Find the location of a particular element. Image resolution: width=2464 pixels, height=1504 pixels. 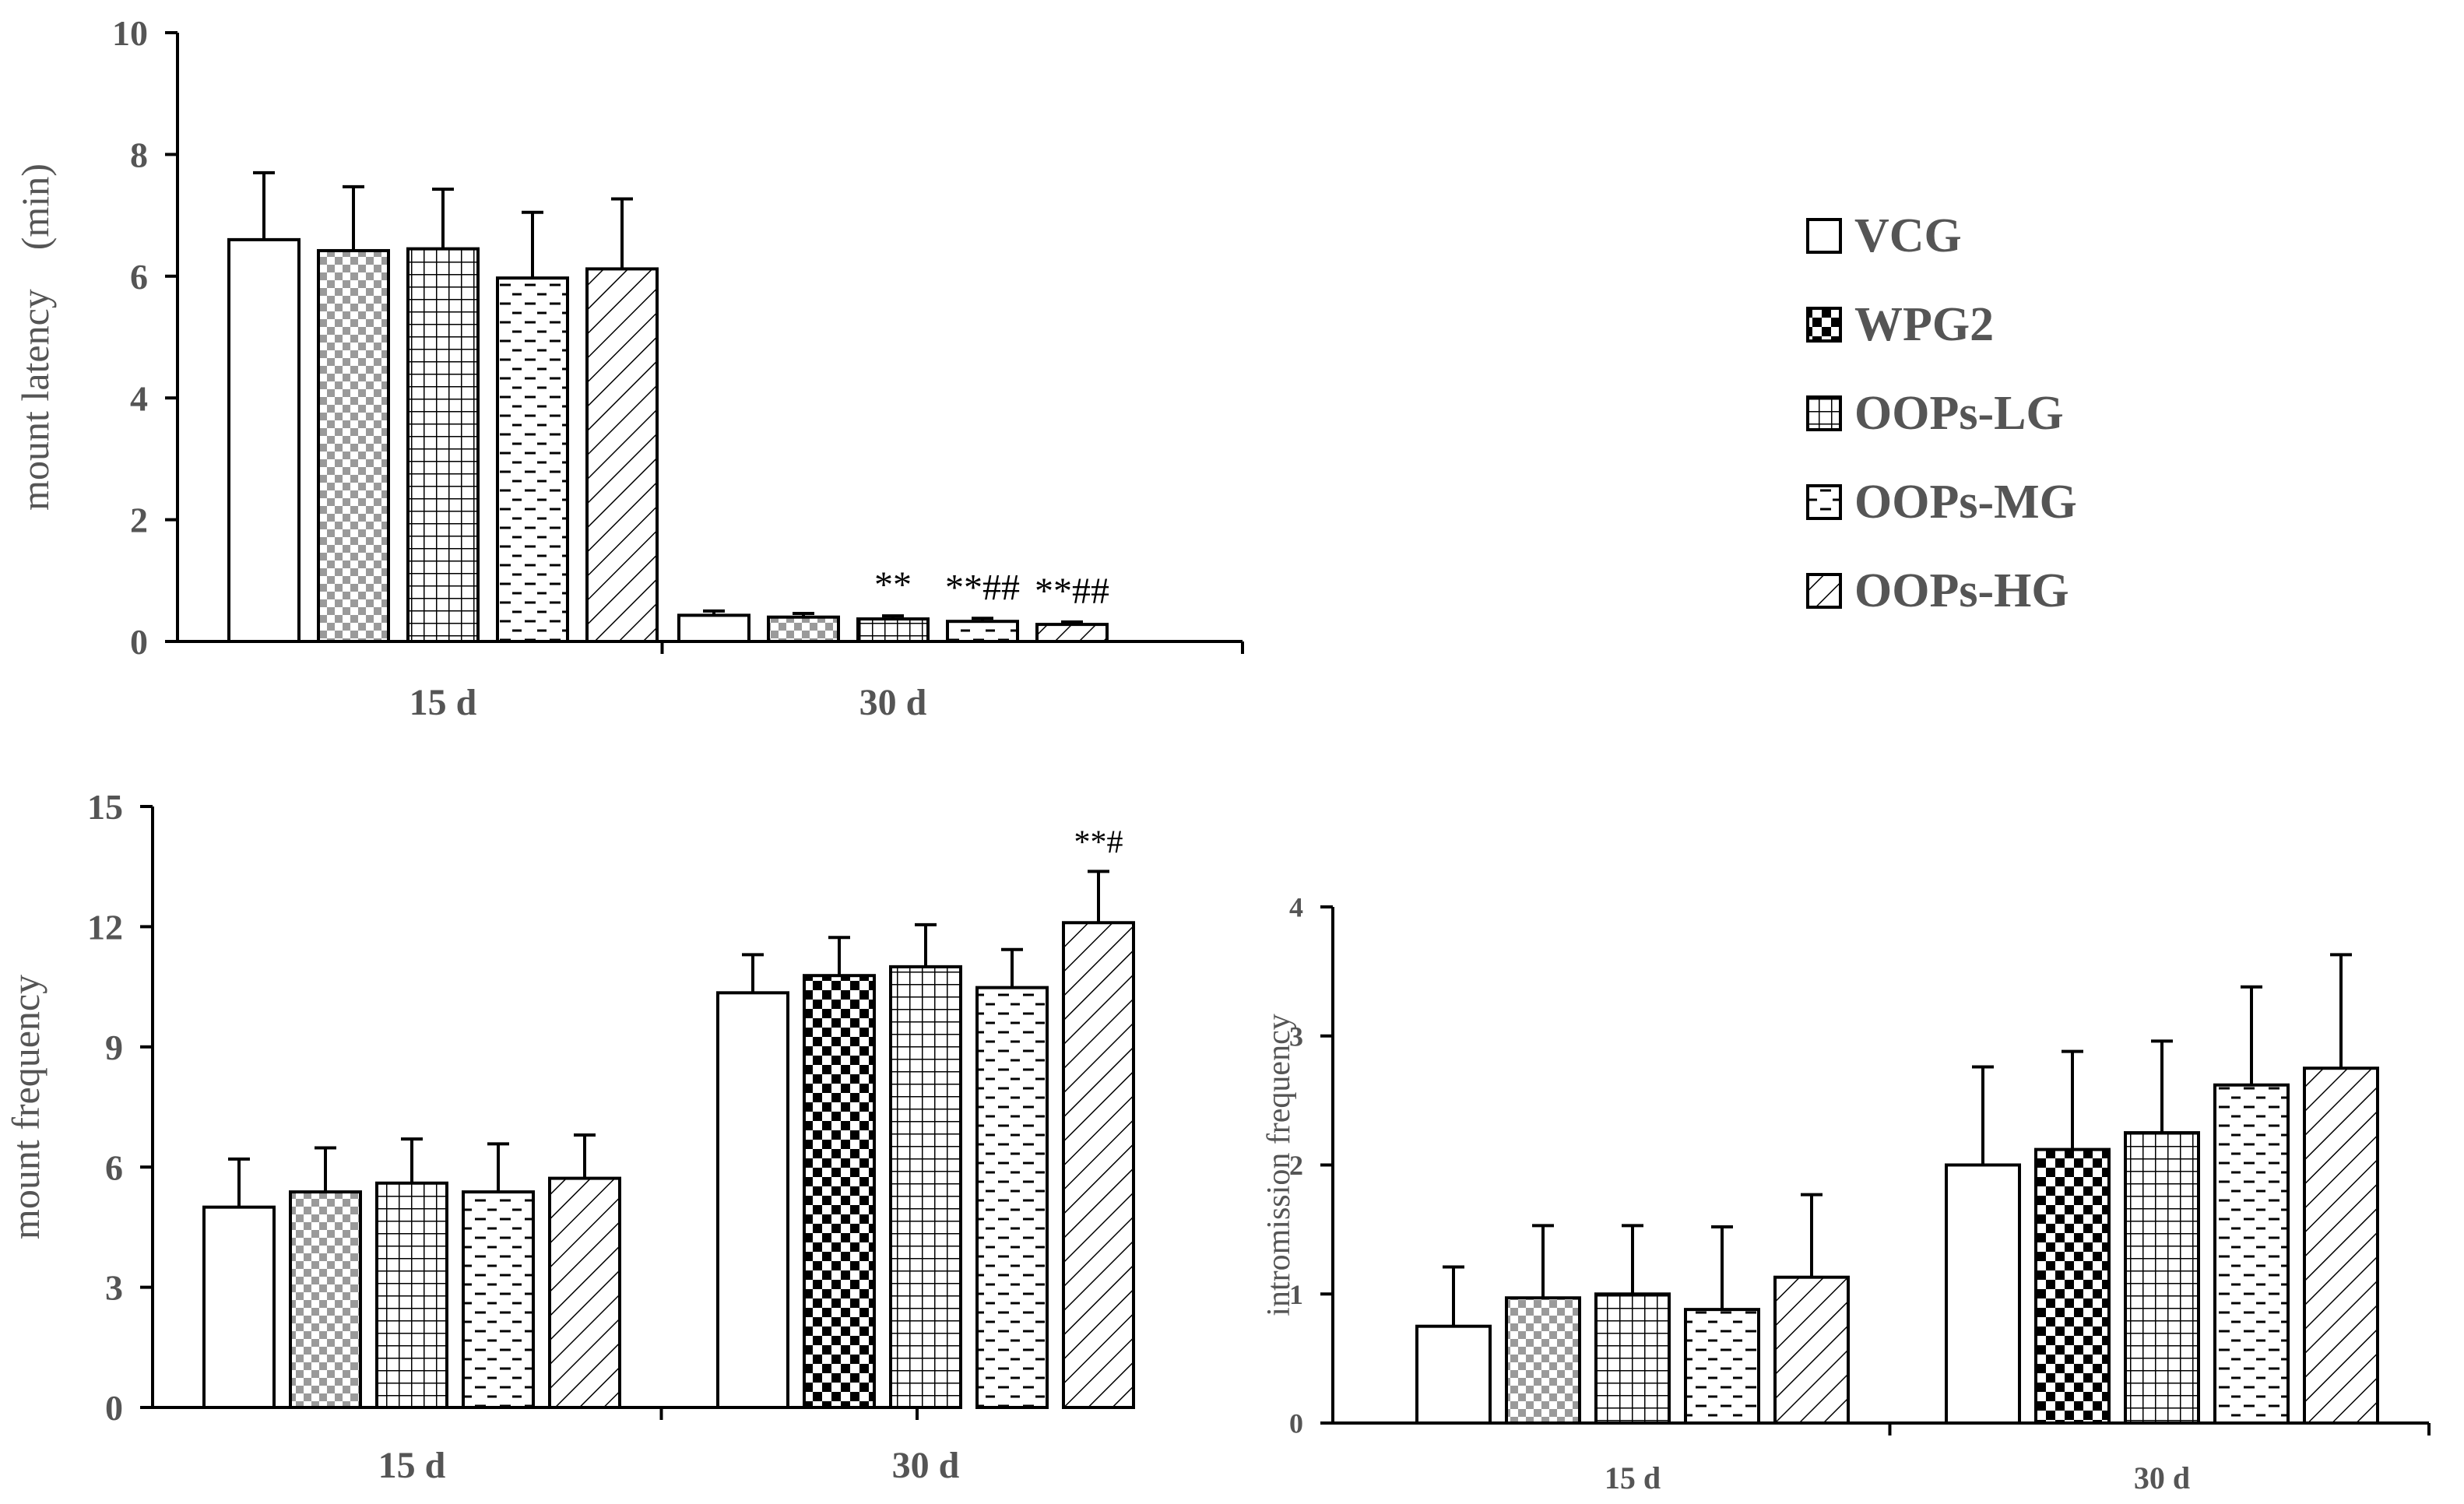

y-tick-label: 8 is located at coordinates (139, 155).